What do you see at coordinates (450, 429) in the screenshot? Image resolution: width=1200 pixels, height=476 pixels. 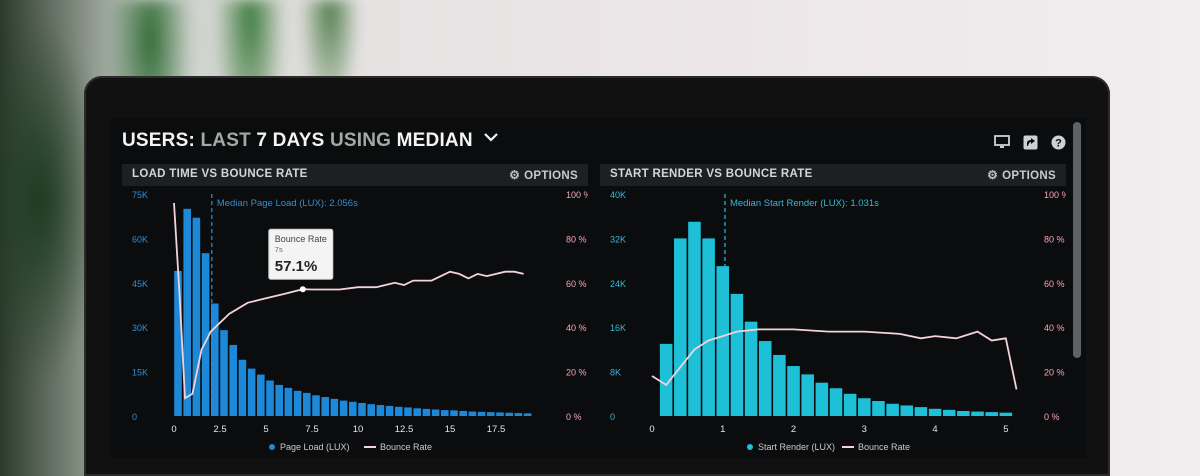 I see `x-tick: 15` at bounding box center [450, 429].